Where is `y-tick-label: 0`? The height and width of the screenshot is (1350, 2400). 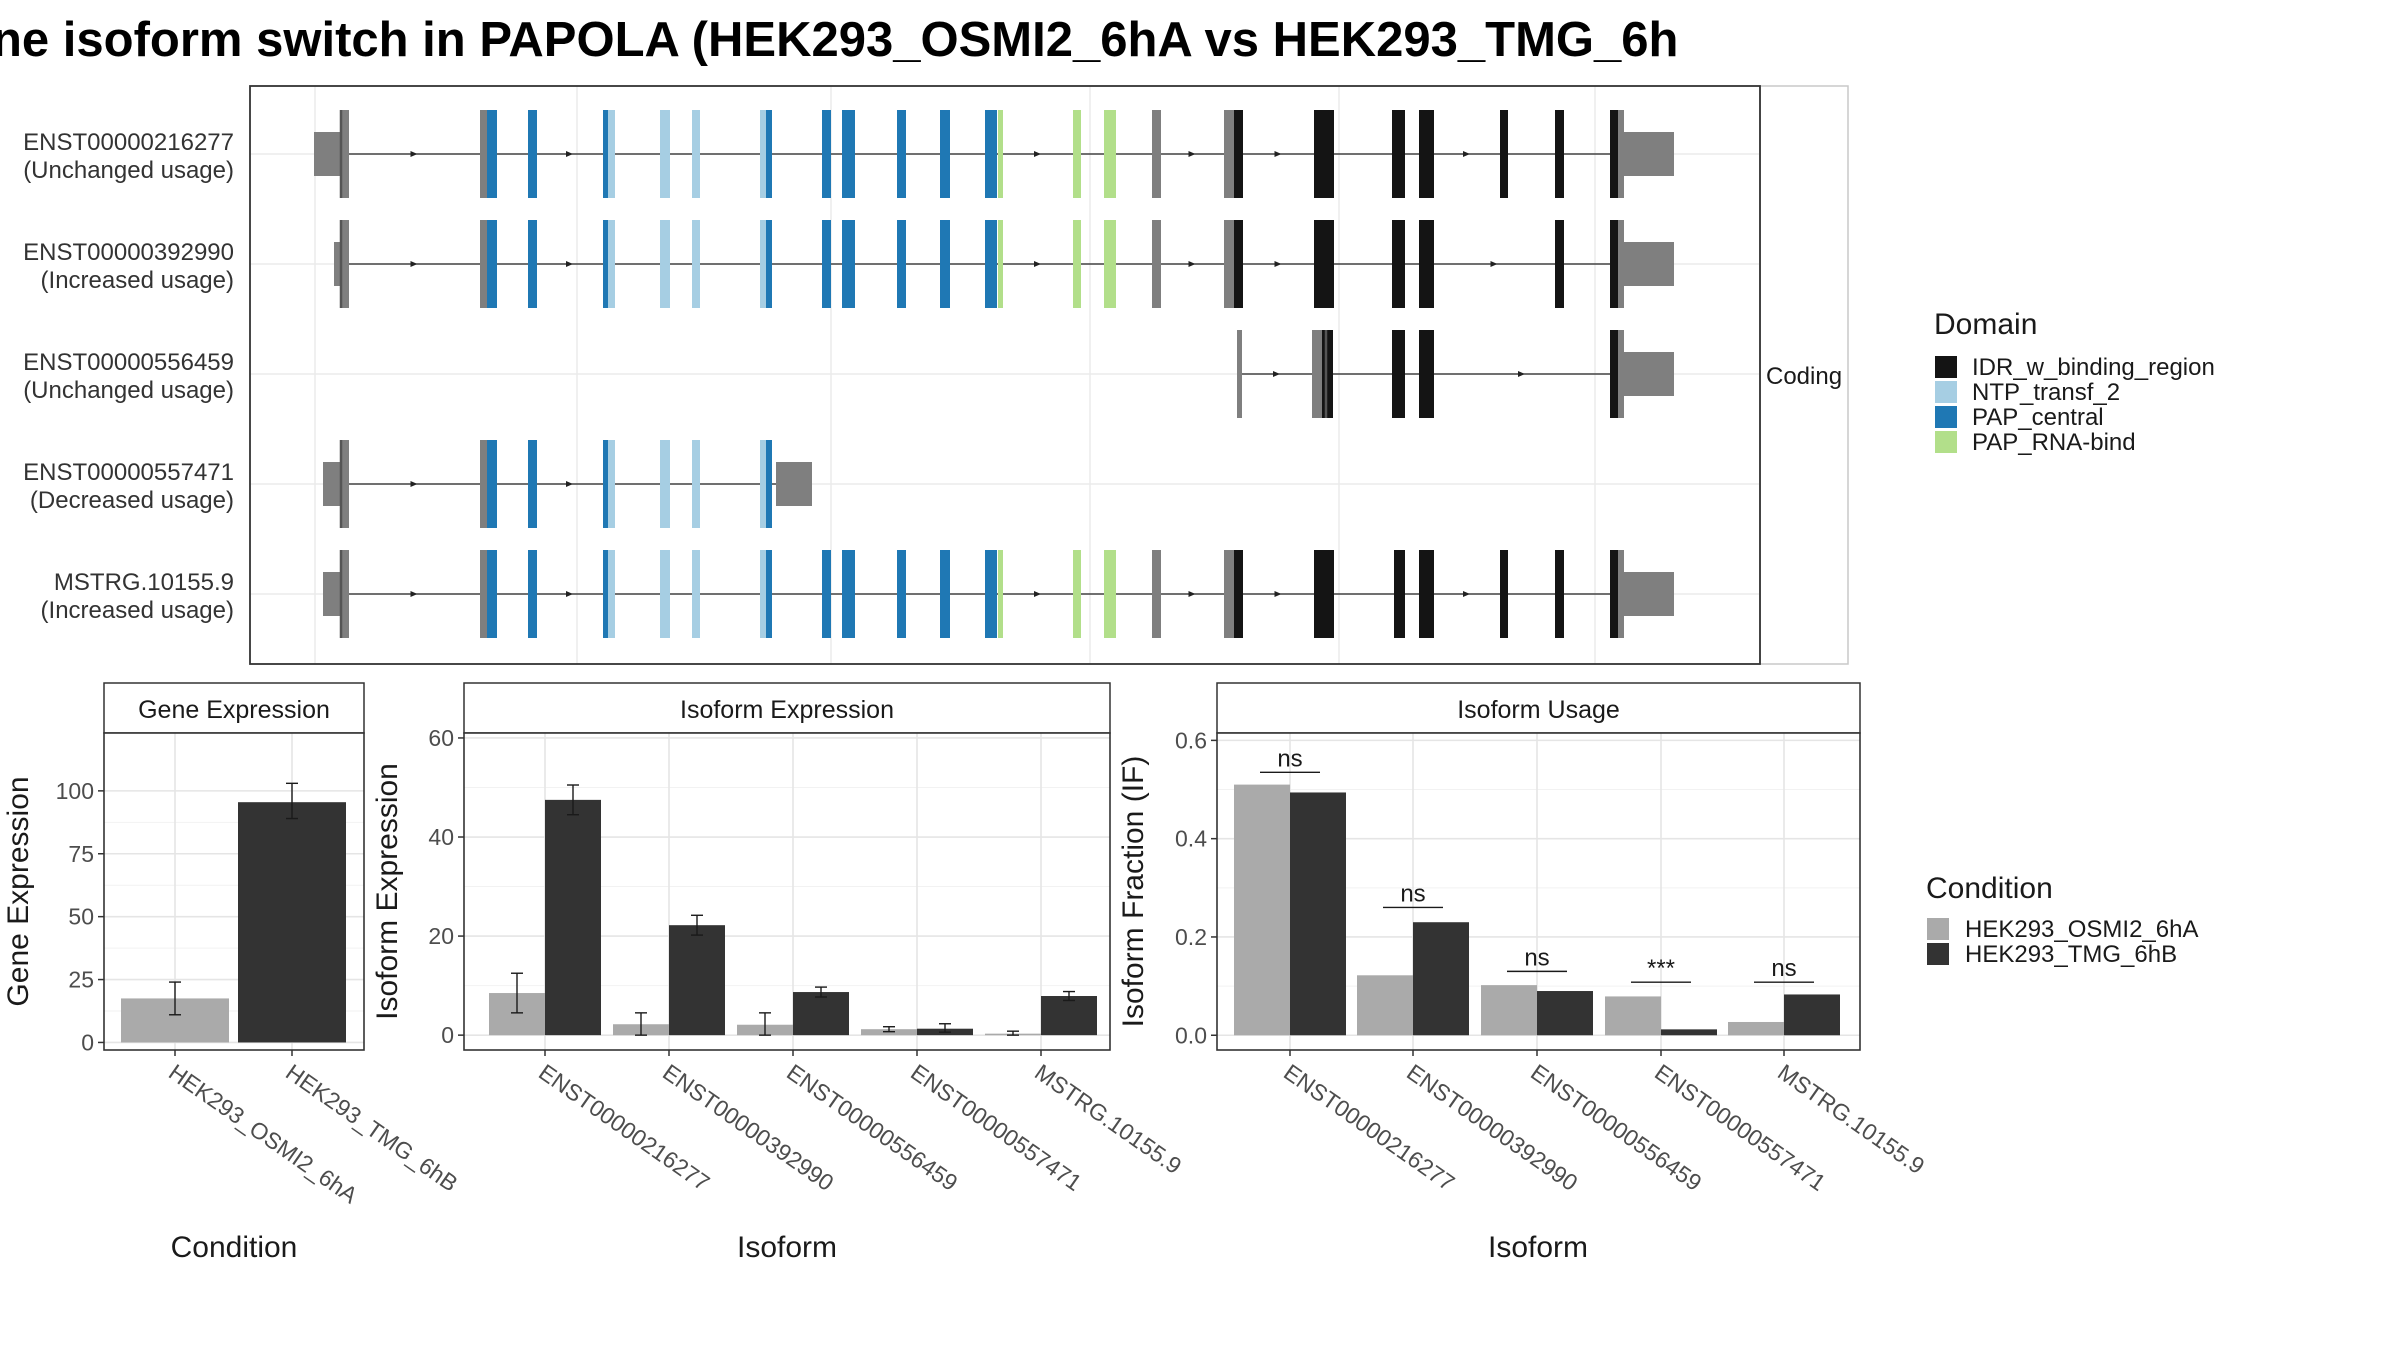 y-tick-label: 0 is located at coordinates (87, 1042).